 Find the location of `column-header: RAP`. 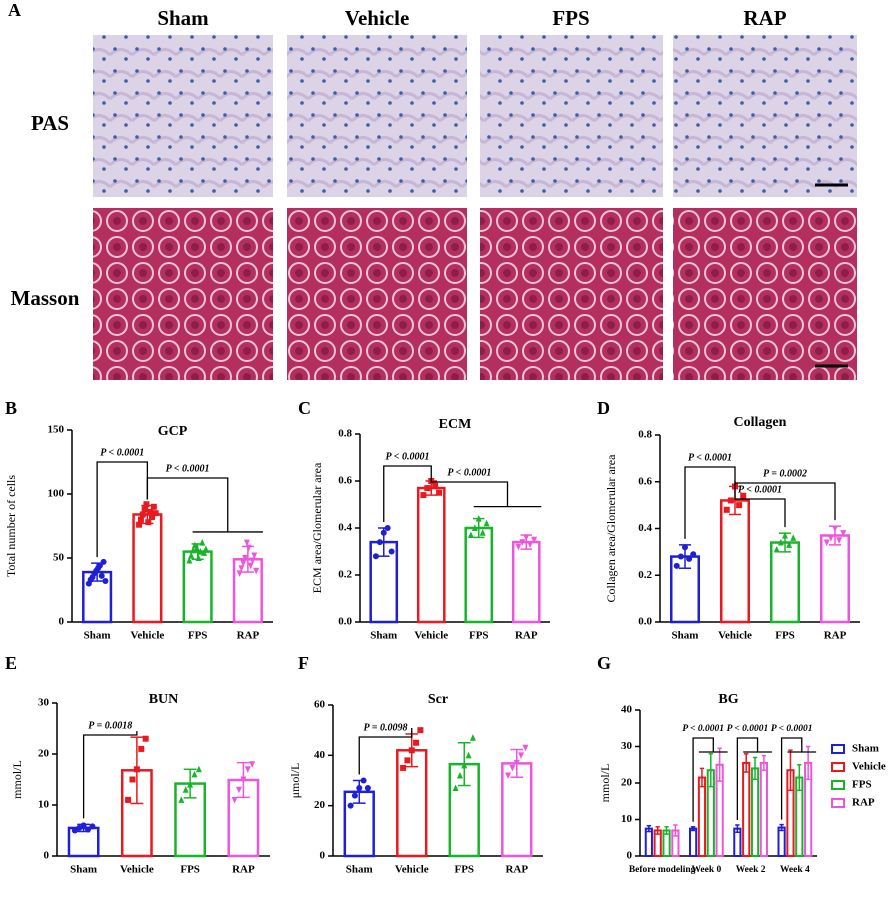

column-header: RAP is located at coordinates (764, 18).